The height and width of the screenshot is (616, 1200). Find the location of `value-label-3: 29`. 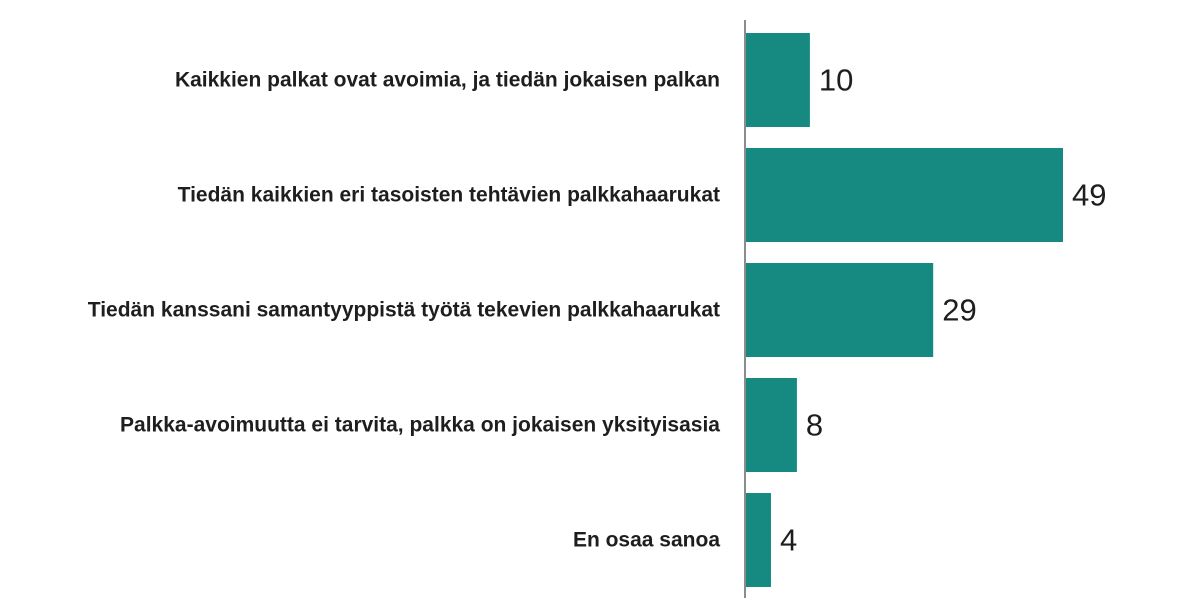

value-label-3: 29 is located at coordinates (959, 310).